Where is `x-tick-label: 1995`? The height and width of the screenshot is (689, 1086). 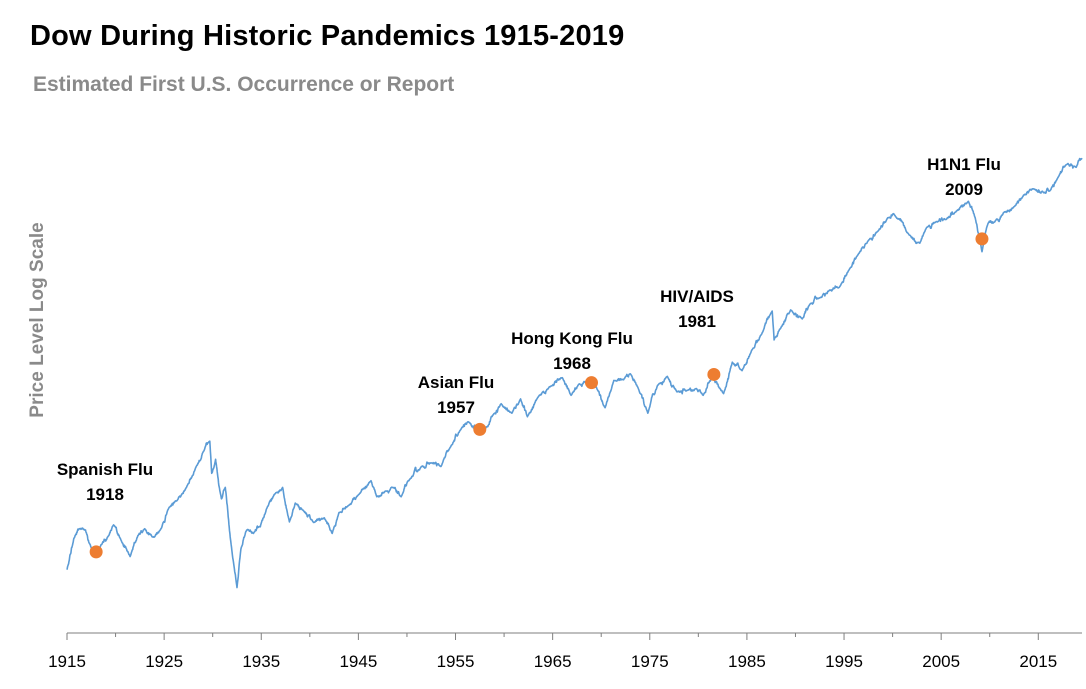
x-tick-label: 1995 is located at coordinates (844, 661).